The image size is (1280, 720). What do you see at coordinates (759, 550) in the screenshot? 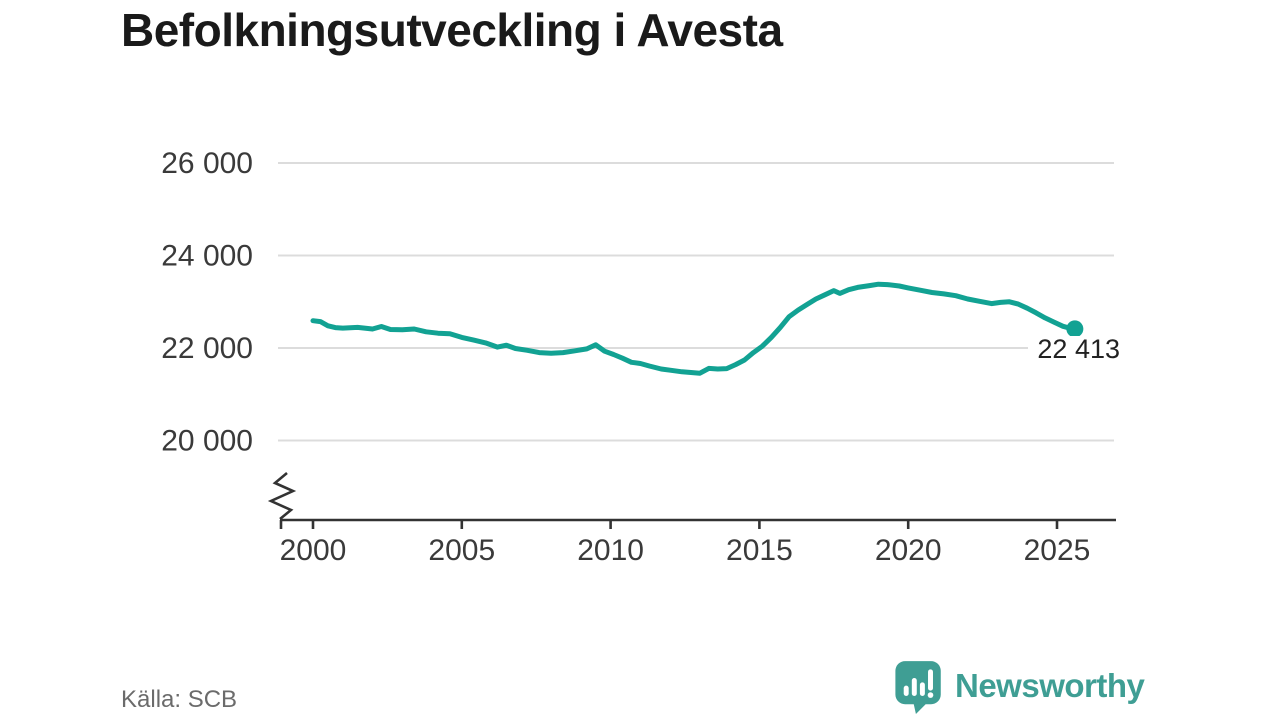
I see `x-tick-label: 2015` at bounding box center [759, 550].